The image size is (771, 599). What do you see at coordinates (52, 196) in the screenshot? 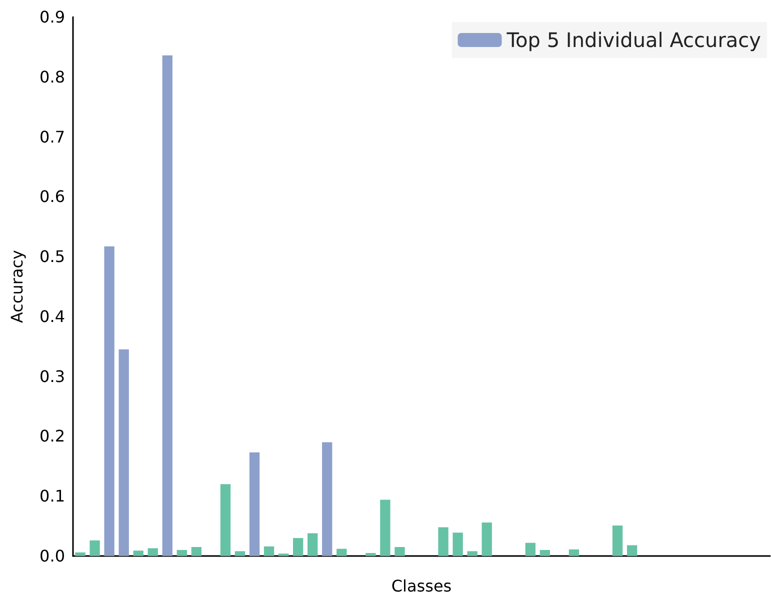
I see `y-tick-label: 0.6` at bounding box center [52, 196].